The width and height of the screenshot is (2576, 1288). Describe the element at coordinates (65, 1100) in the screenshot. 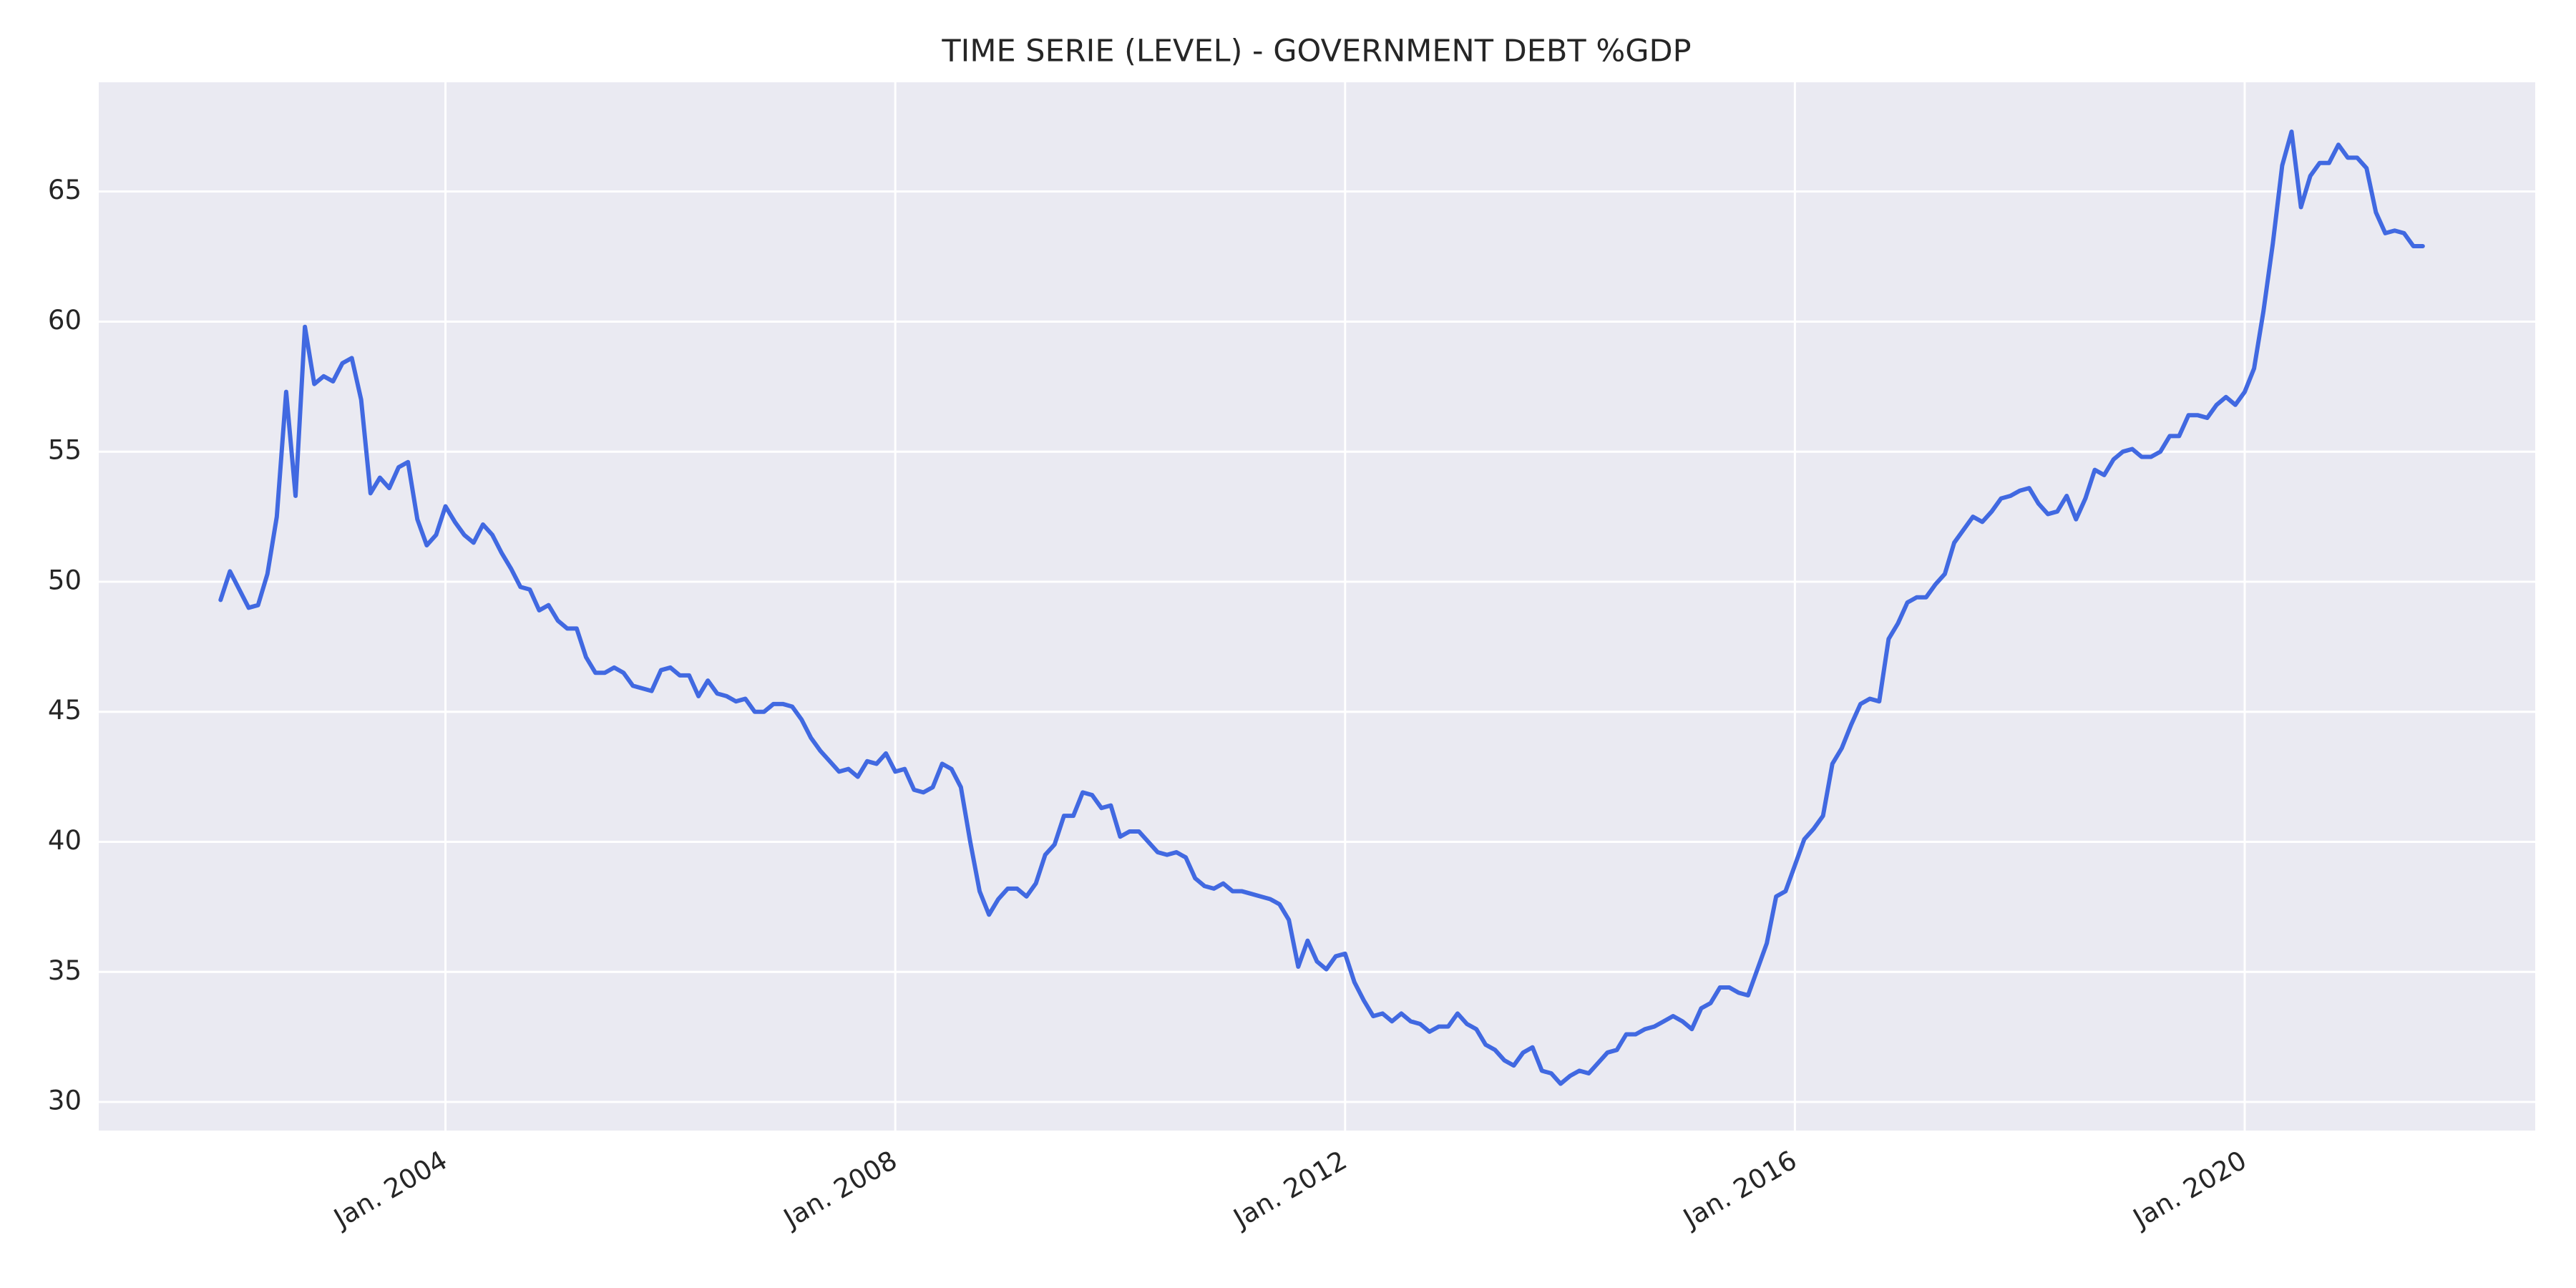

I see `y-tick-label: 30` at that location.